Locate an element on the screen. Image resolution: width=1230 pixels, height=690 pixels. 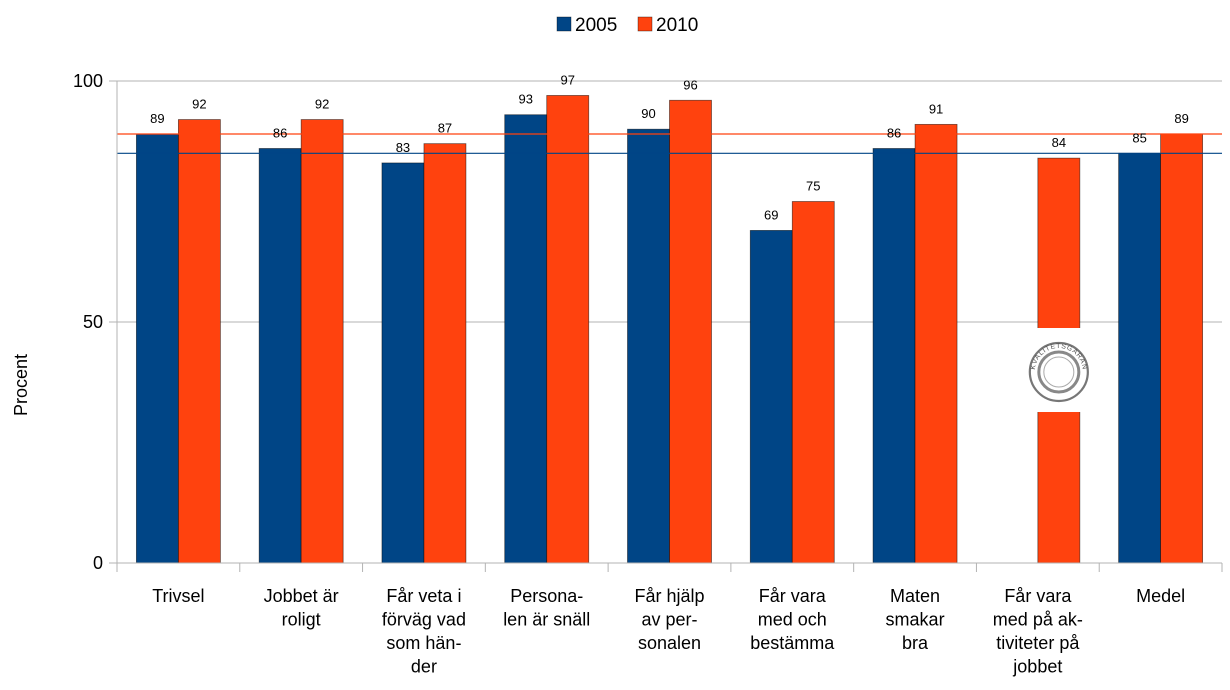
category-label-6: Maten smakar bra is located at coordinates (915, 619).